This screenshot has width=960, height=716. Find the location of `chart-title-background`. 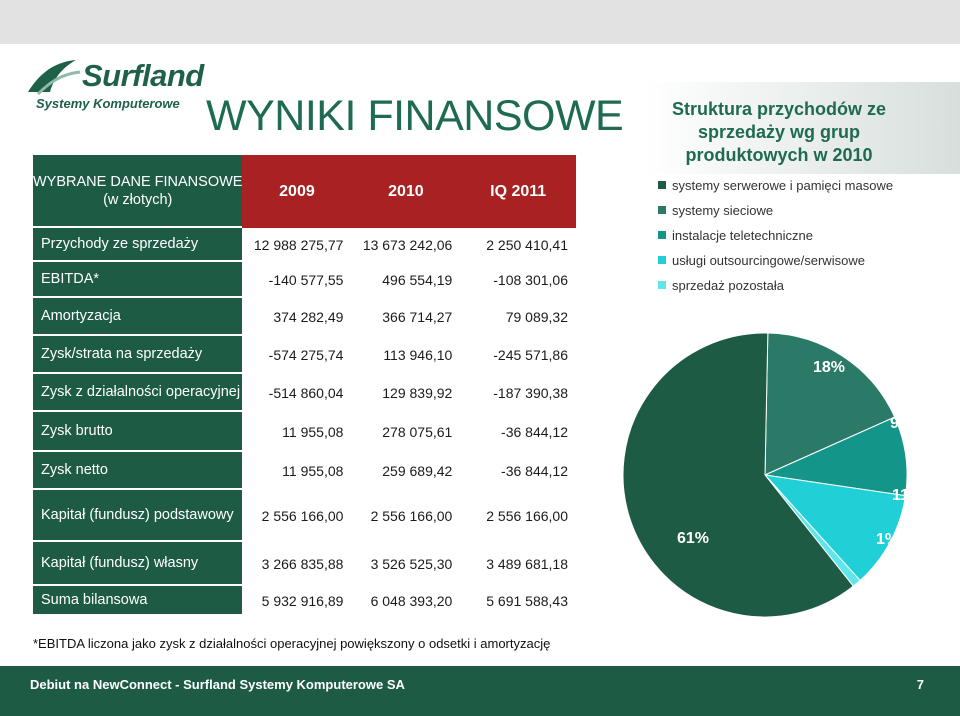

chart-title-background is located at coordinates (802, 128).